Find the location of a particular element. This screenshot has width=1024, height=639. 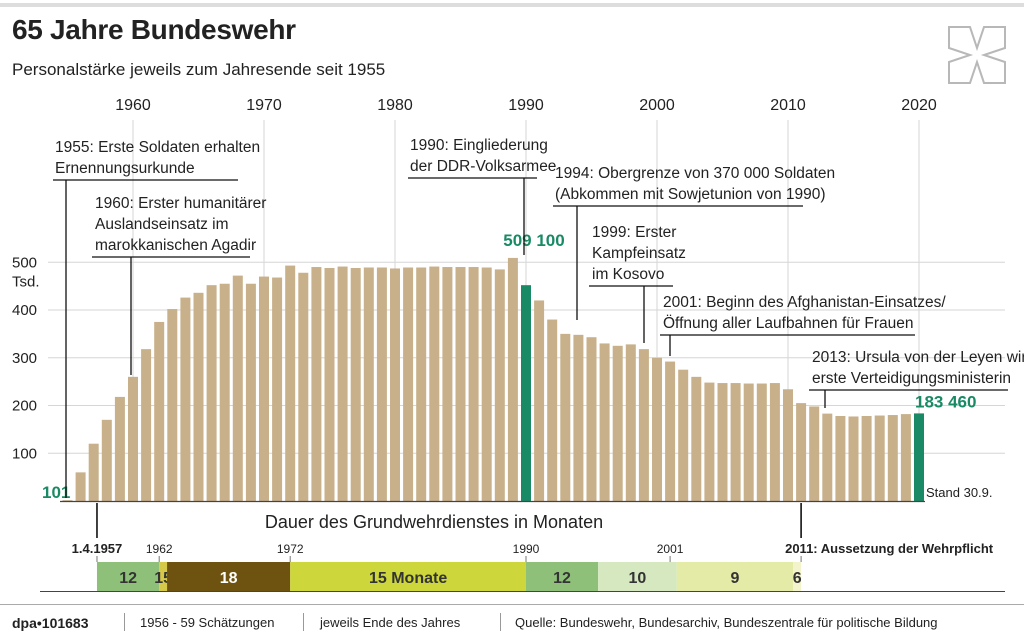

annotation-text: Ernennungsurkunde is located at coordinates (125, 168).